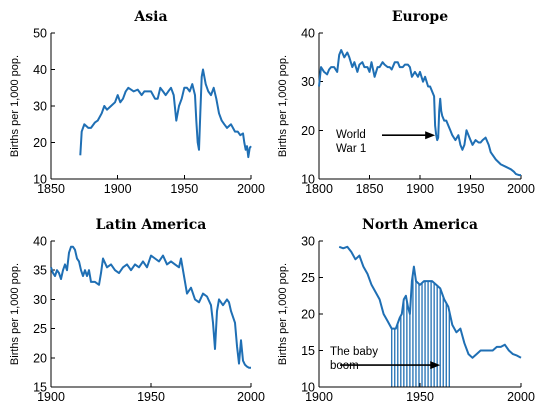  What do you see at coordinates (420, 330) in the screenshot?
I see `shaded-region` at bounding box center [420, 330].